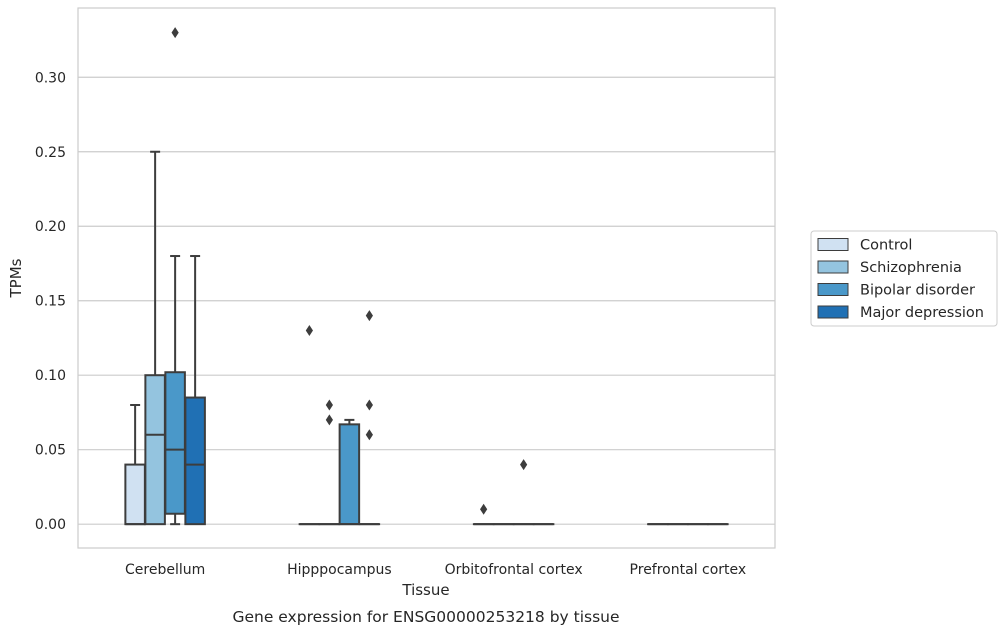 This screenshot has height=638, width=1007. What do you see at coordinates (165, 570) in the screenshot?
I see `x-tick-label: Cerebellum` at bounding box center [165, 570].